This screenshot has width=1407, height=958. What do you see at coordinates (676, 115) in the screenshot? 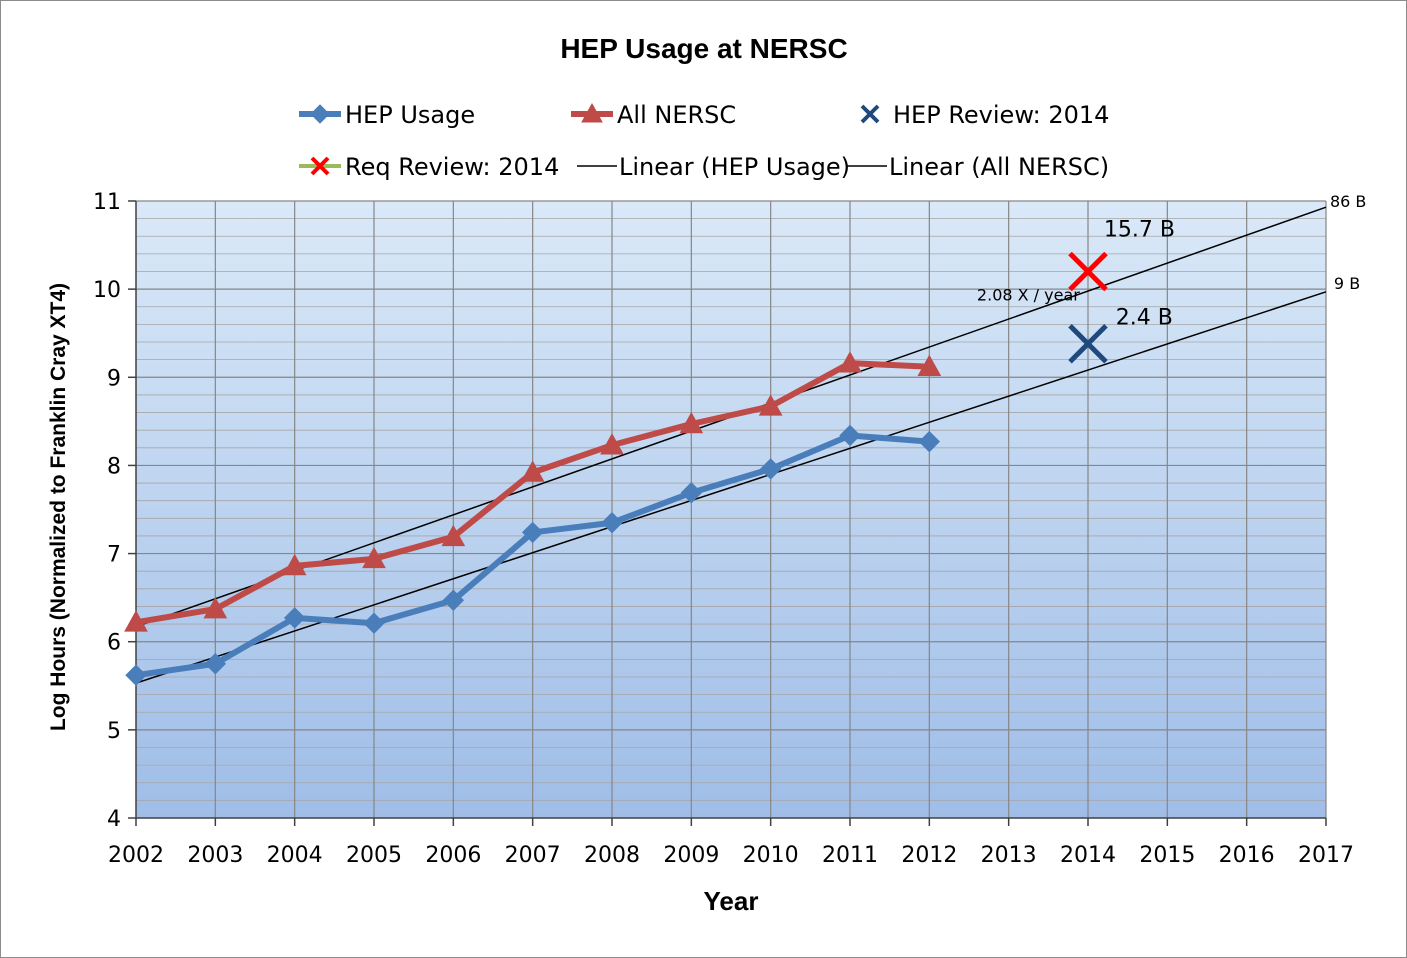
I see `legend-label: All NERSC` at bounding box center [676, 115].